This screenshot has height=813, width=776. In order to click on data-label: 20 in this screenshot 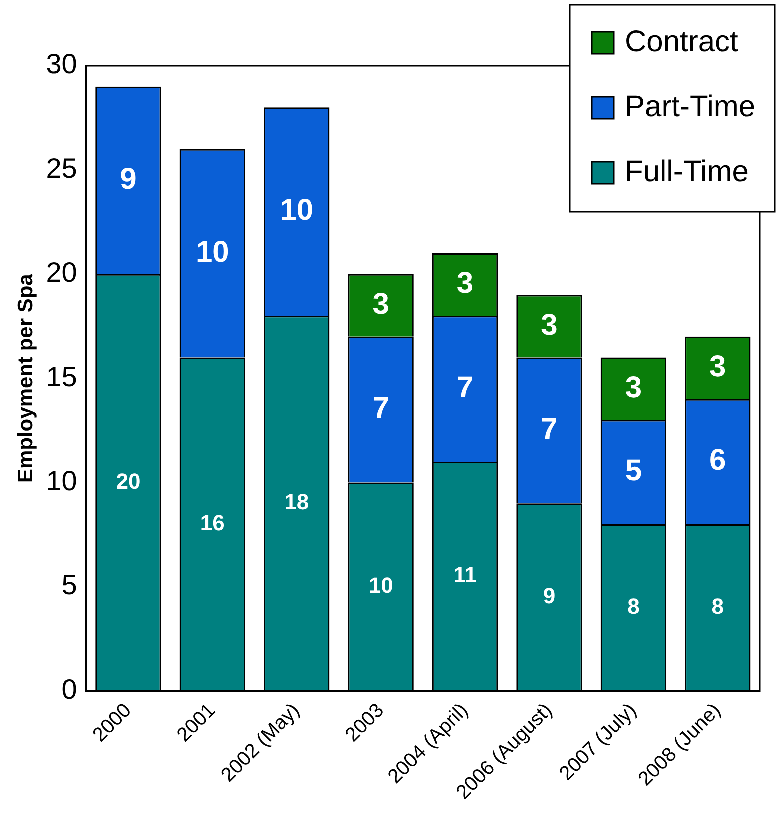, I will do `click(128, 481)`.